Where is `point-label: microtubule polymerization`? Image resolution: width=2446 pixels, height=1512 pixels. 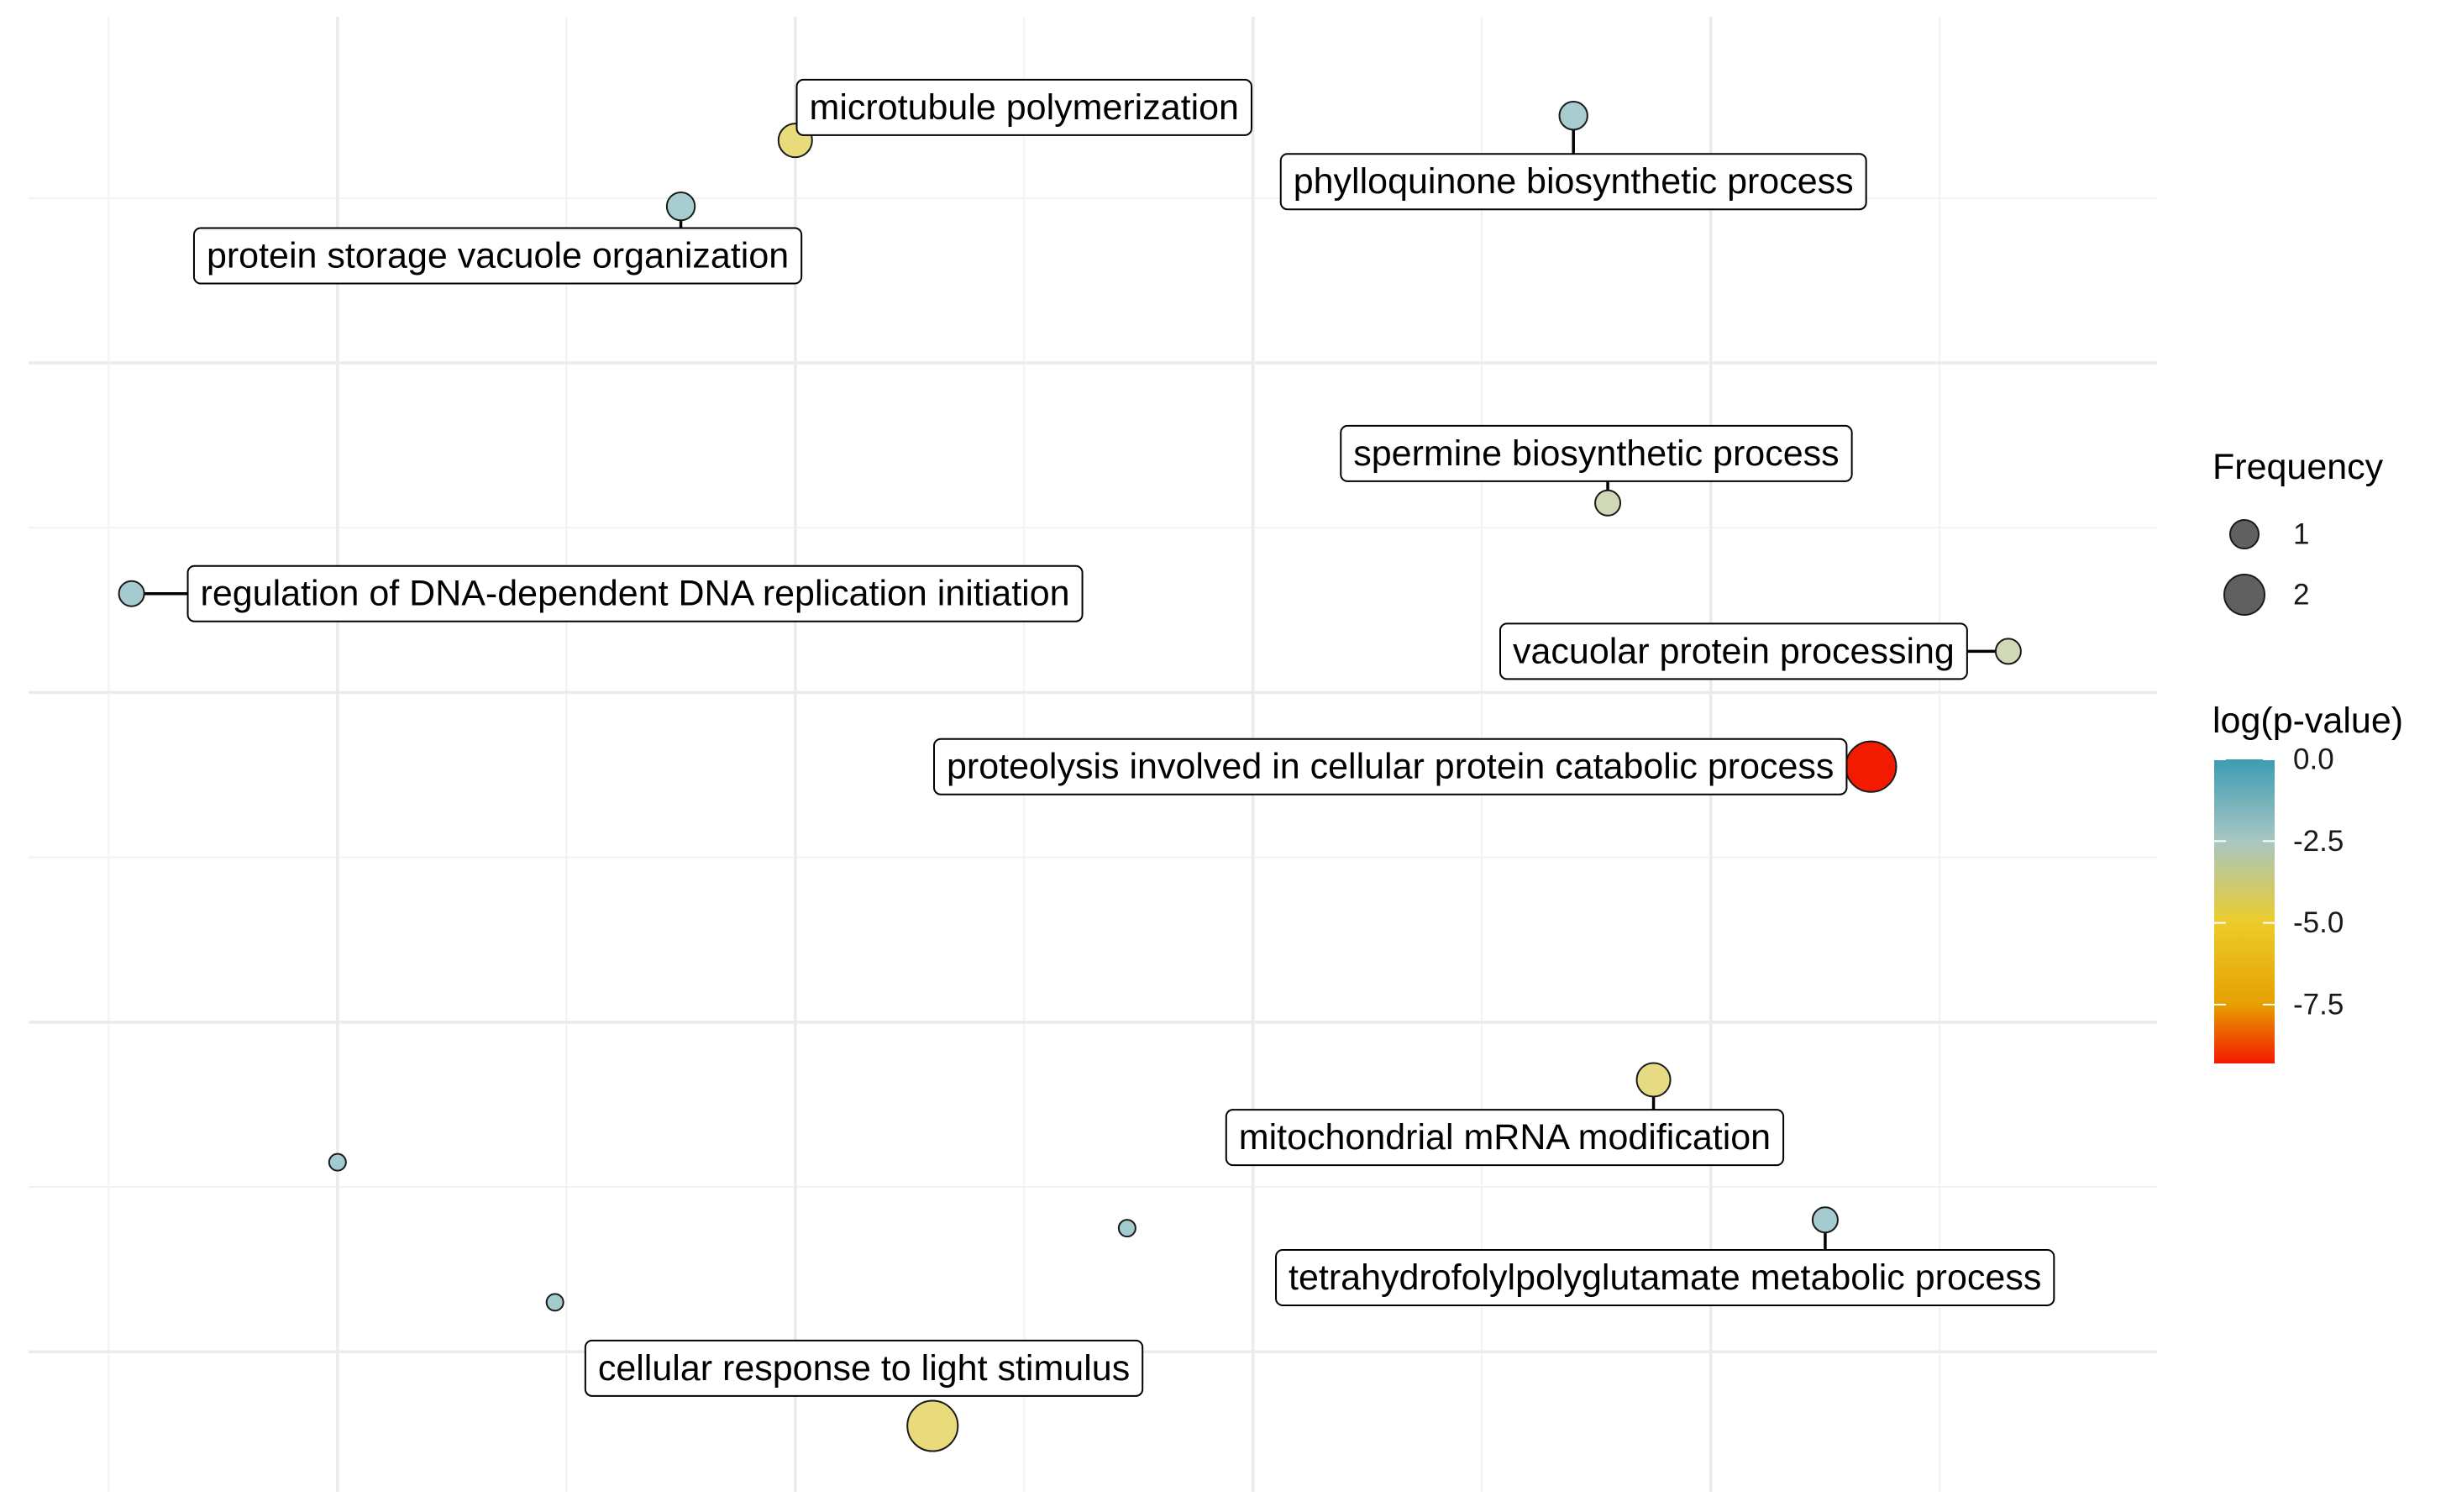
point-label: microtubule polymerization is located at coordinates (1024, 107).